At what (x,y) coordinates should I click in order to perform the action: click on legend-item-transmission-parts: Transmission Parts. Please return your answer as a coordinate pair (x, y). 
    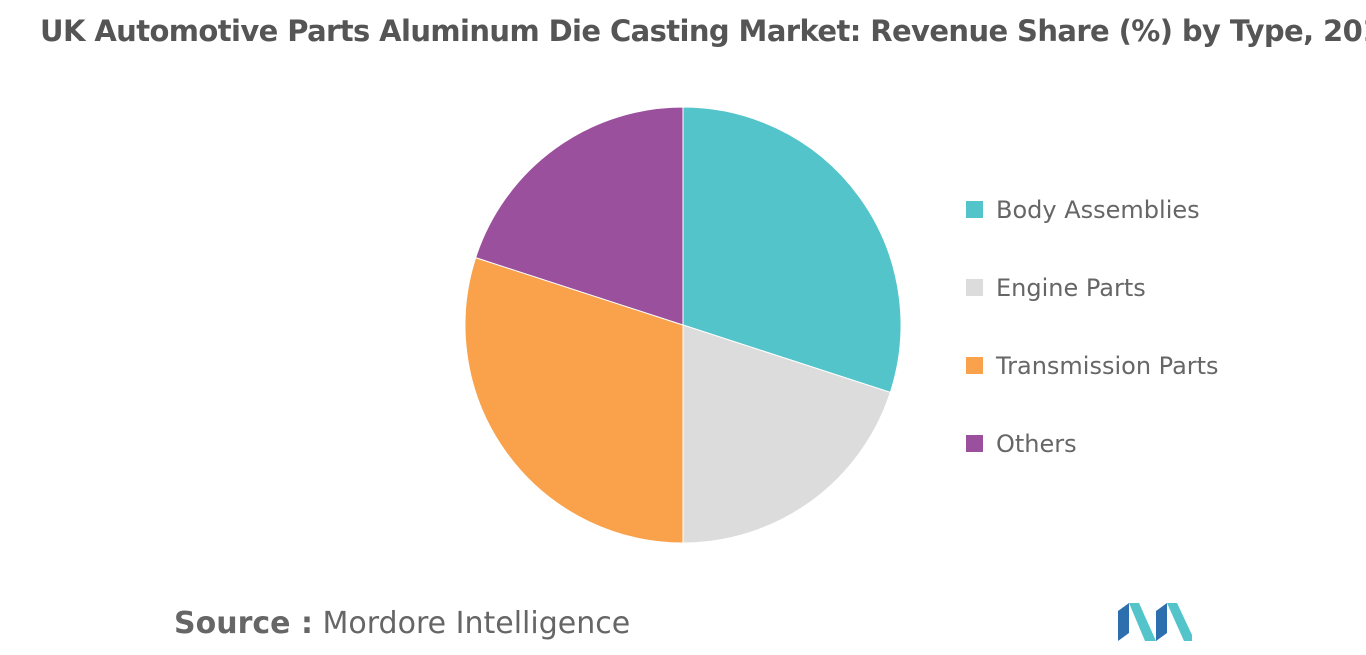
    Looking at the image, I should click on (1092, 365).